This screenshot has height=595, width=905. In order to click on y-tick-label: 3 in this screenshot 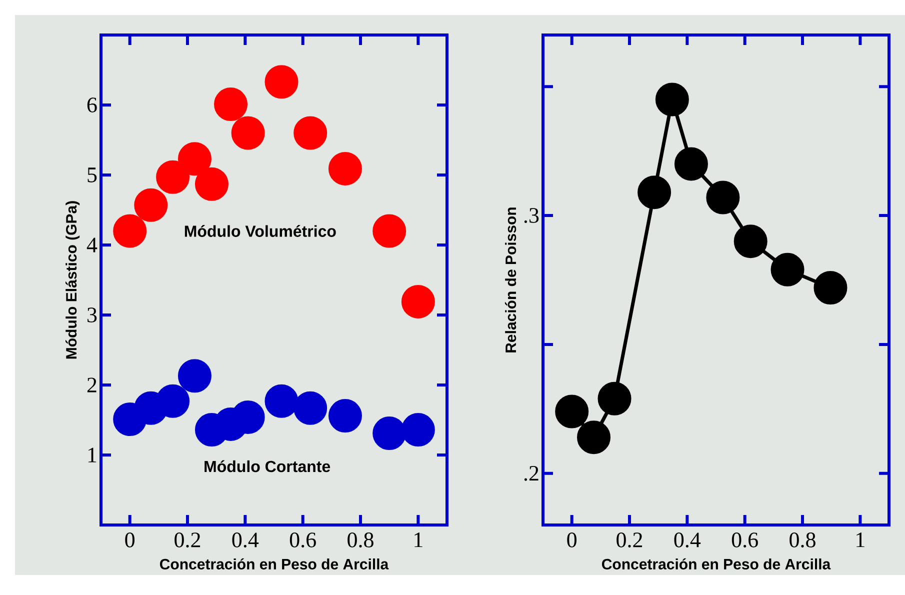, I will do `click(92, 315)`.